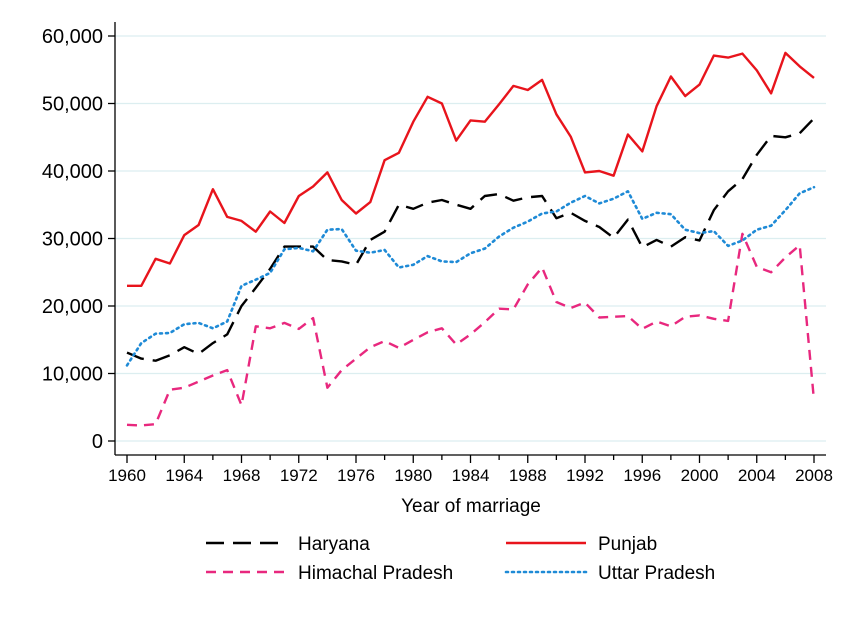  What do you see at coordinates (356, 475) in the screenshot?
I see `x-tick-label-1976: 1976` at bounding box center [356, 475].